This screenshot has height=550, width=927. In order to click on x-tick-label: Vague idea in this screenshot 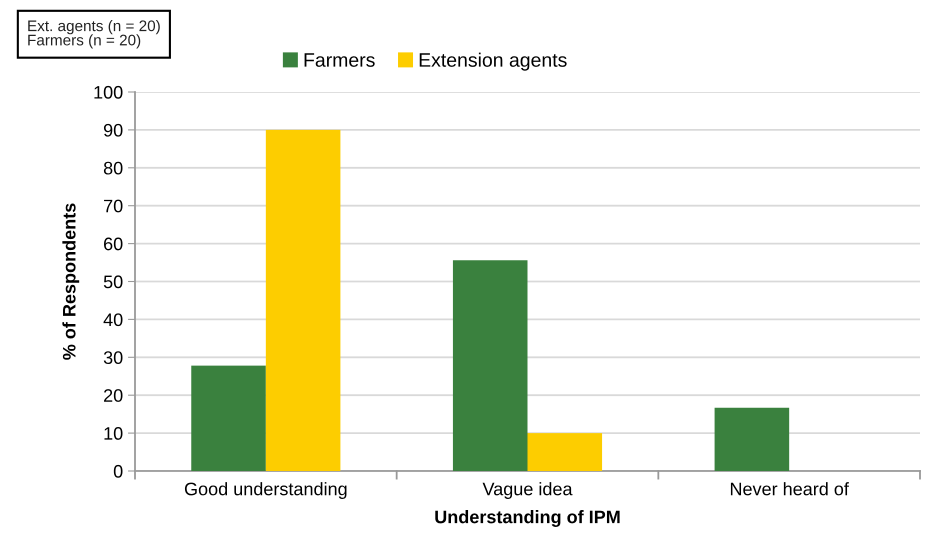, I will do `click(527, 490)`.